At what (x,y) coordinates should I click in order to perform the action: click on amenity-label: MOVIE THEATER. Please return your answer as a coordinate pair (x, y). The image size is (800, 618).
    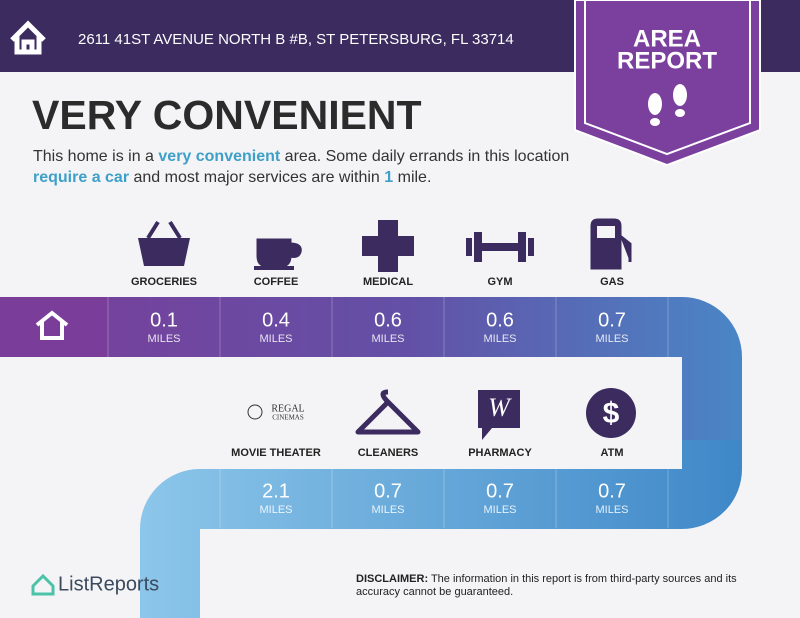
    Looking at the image, I should click on (276, 453).